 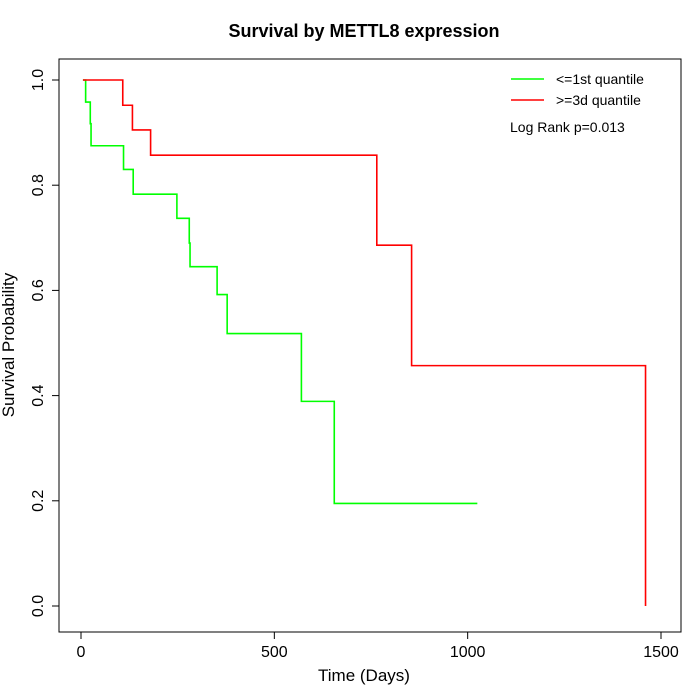 What do you see at coordinates (274, 652) in the screenshot?
I see `x-tick-label: 500` at bounding box center [274, 652].